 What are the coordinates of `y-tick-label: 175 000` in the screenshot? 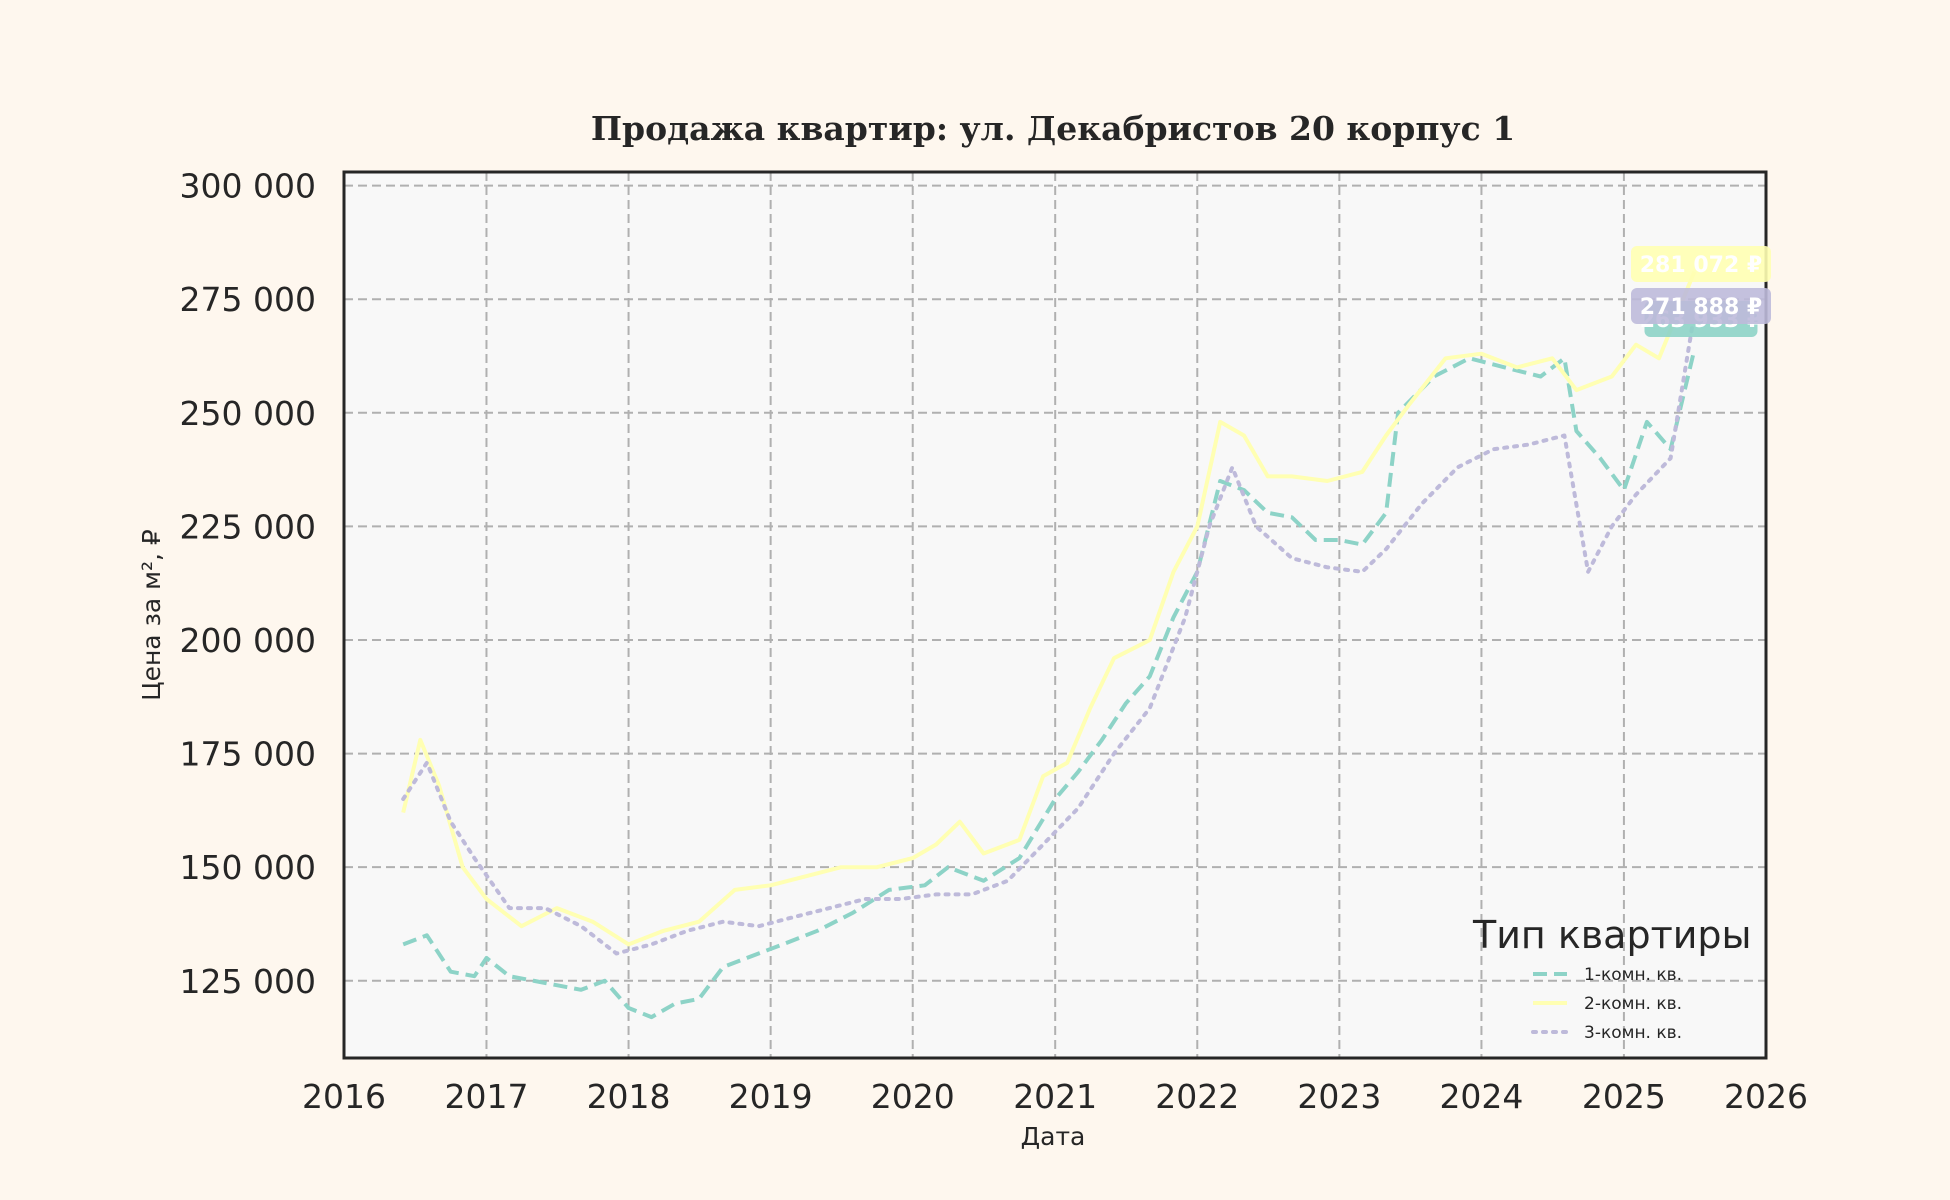 It's located at (248, 754).